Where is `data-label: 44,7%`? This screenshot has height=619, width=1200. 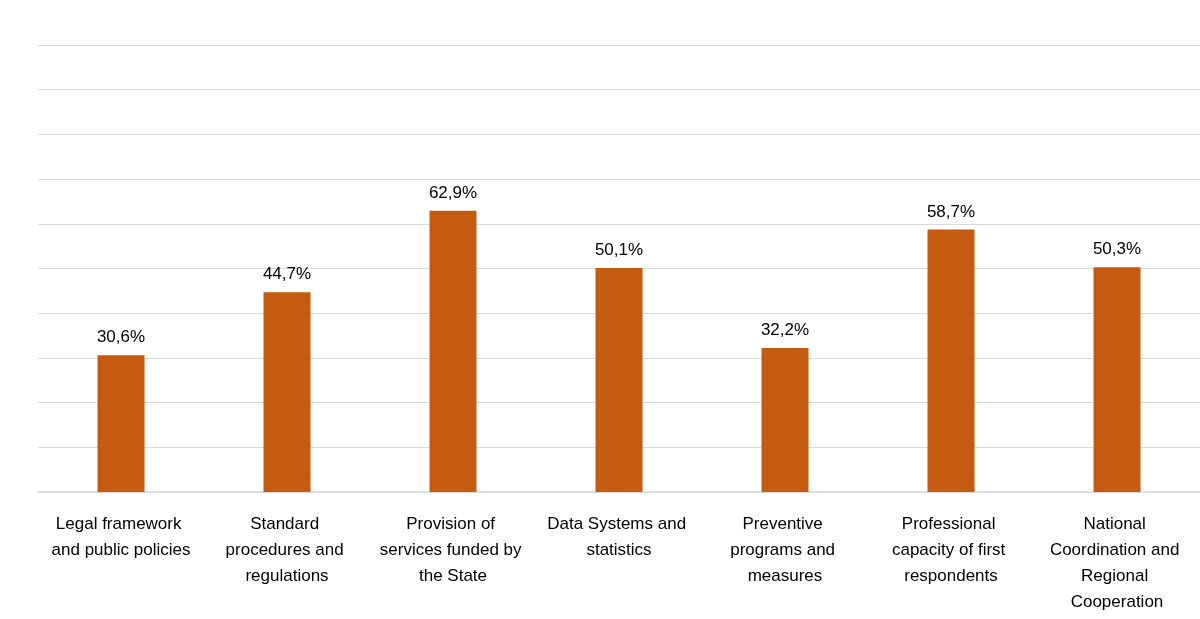
data-label: 44,7% is located at coordinates (287, 274).